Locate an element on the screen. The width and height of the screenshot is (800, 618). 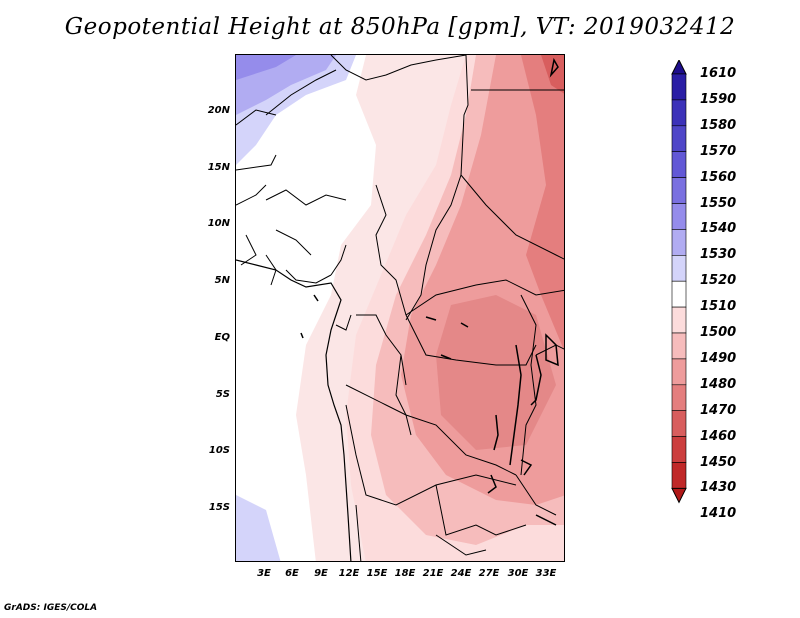
colorbar-level-label: 1520 is located at coordinates (718, 281).